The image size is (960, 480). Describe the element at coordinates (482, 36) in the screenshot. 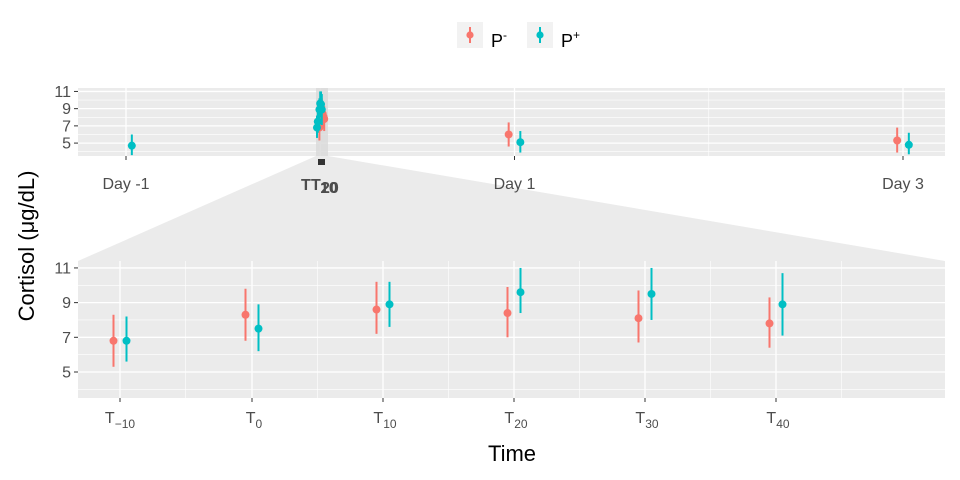

I see `legend-entry: P-` at that location.